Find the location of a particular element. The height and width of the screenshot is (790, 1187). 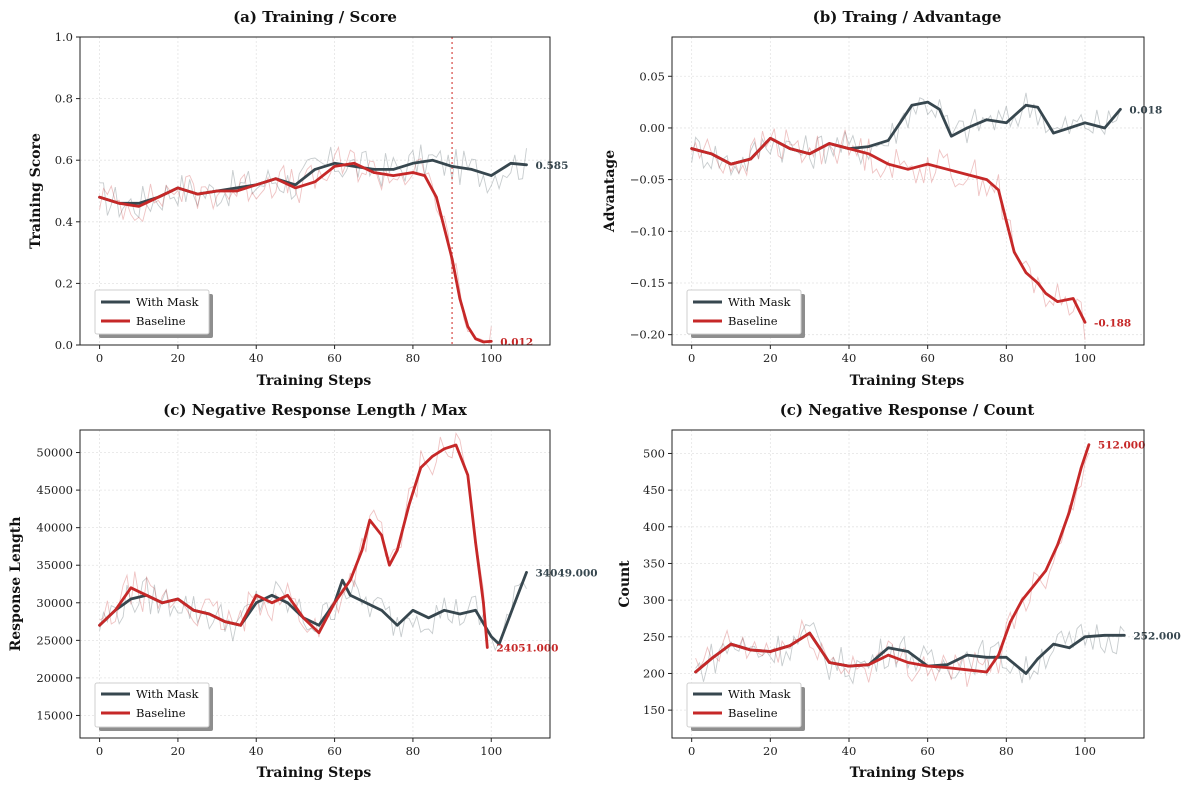

y-tick-label: −0.20 is located at coordinates (647, 335).